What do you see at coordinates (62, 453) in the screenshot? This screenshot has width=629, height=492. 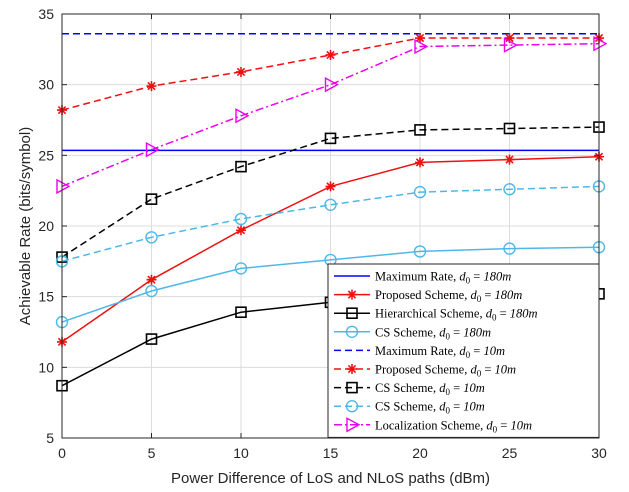 I see `x-tick-label: 0` at bounding box center [62, 453].